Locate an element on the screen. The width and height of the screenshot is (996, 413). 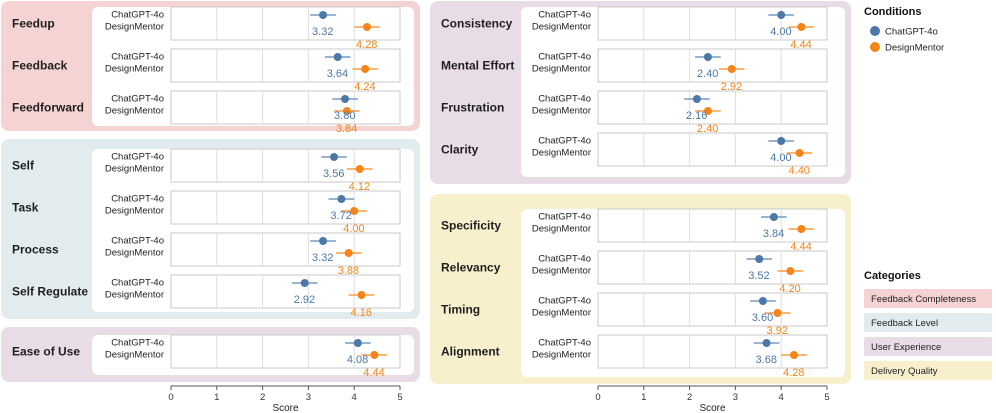
legend-swatch-delivery-quality is located at coordinates (928, 370).